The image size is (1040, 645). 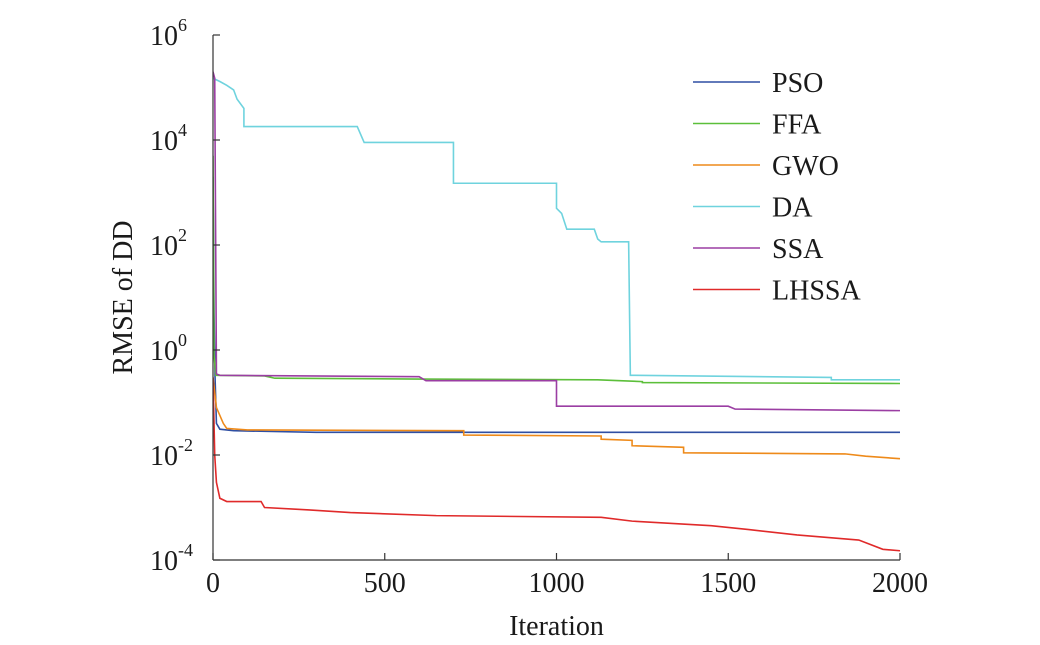 What do you see at coordinates (797, 125) in the screenshot?
I see `legend-label-ffa: FFA` at bounding box center [797, 125].